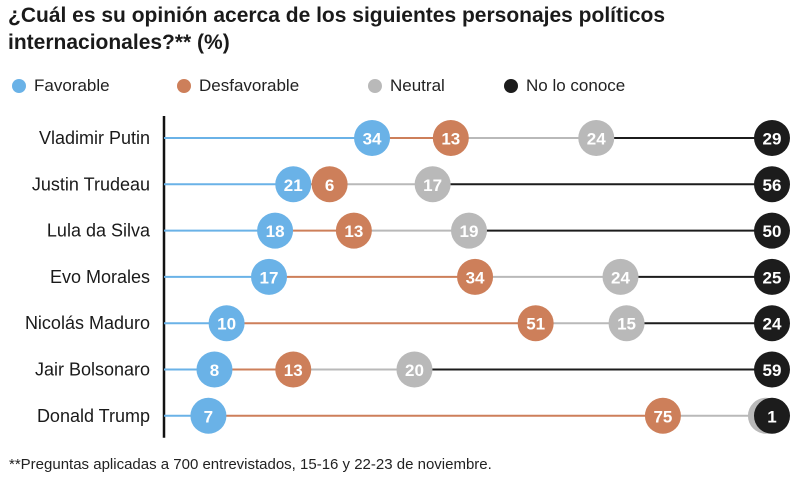 The width and height of the screenshot is (800, 489). I want to click on dot-no-lo-conoce-evo-morales, so click(772, 276).